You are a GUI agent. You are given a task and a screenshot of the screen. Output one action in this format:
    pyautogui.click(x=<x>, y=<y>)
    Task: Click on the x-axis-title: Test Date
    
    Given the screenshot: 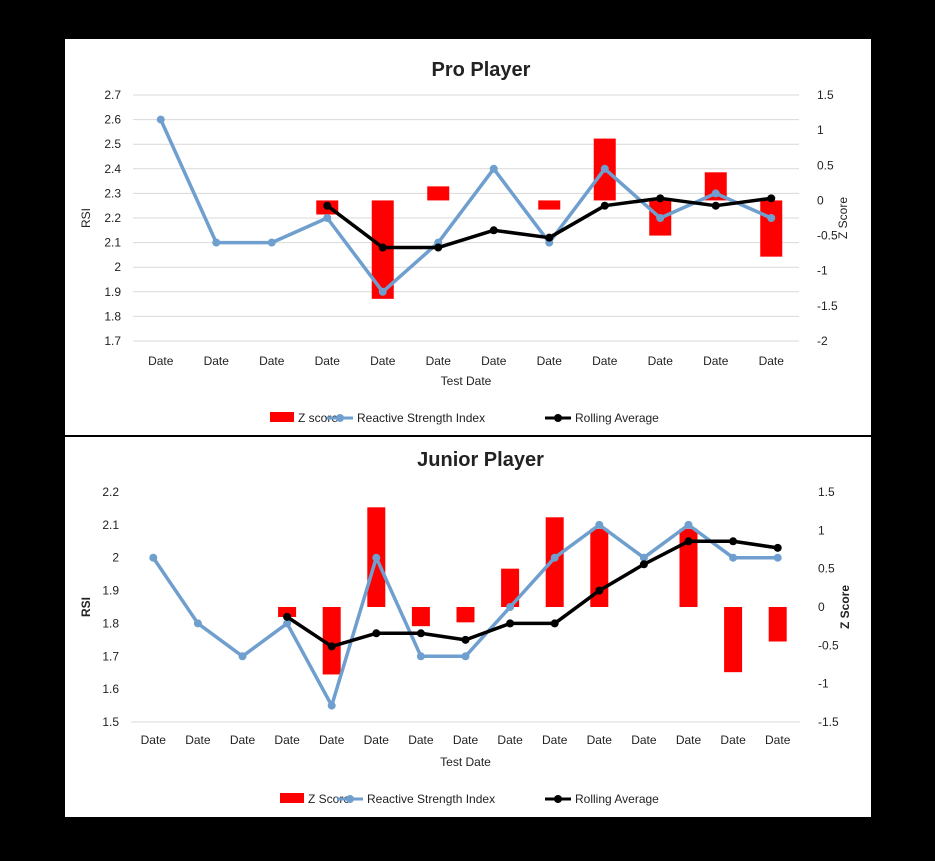 What is the action you would take?
    pyautogui.click(x=465, y=762)
    